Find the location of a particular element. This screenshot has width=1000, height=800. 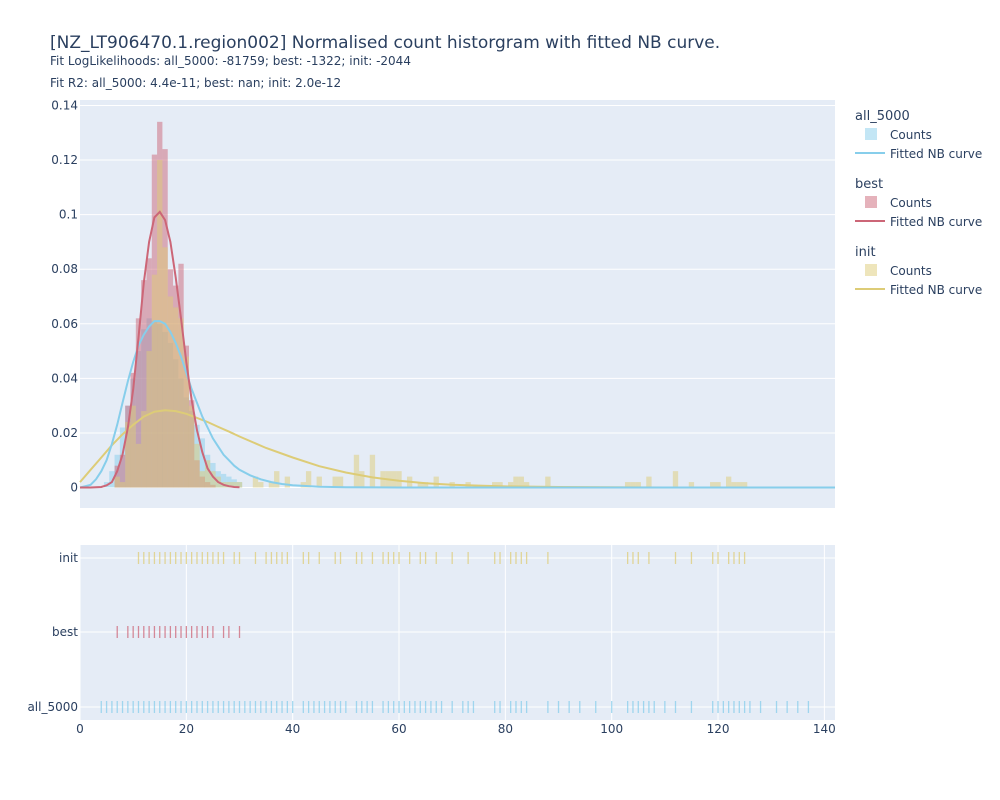

x-tick-label: 60 is located at coordinates (398, 729).